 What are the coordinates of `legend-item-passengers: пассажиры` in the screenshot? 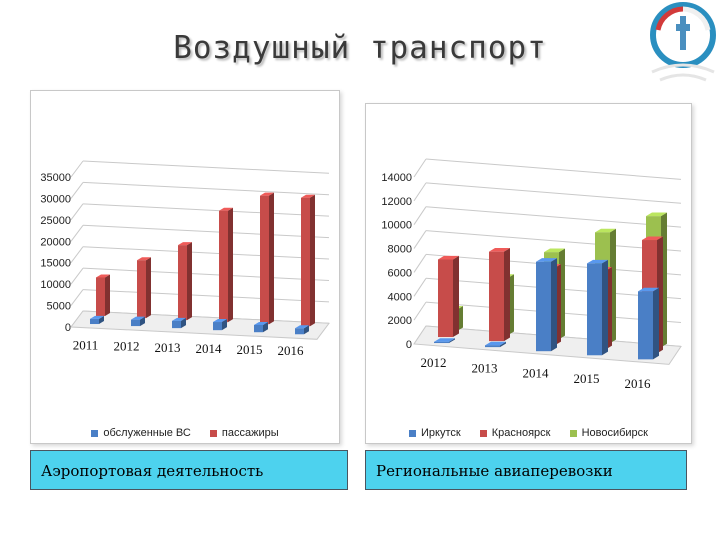 It's located at (244, 433).